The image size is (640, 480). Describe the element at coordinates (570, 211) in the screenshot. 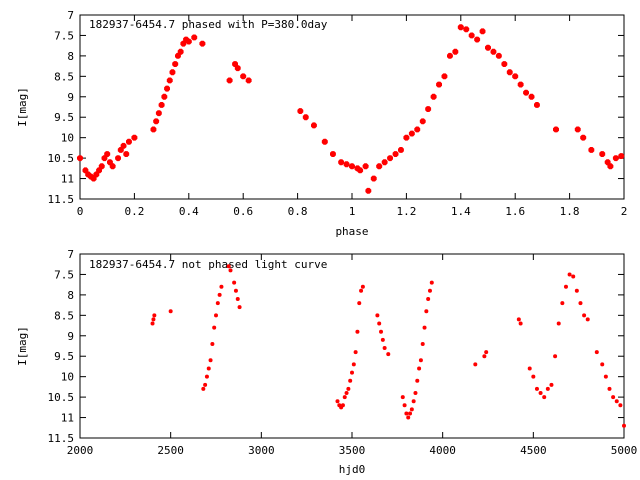

I see `phased-x-tick-label: 1.8` at that location.